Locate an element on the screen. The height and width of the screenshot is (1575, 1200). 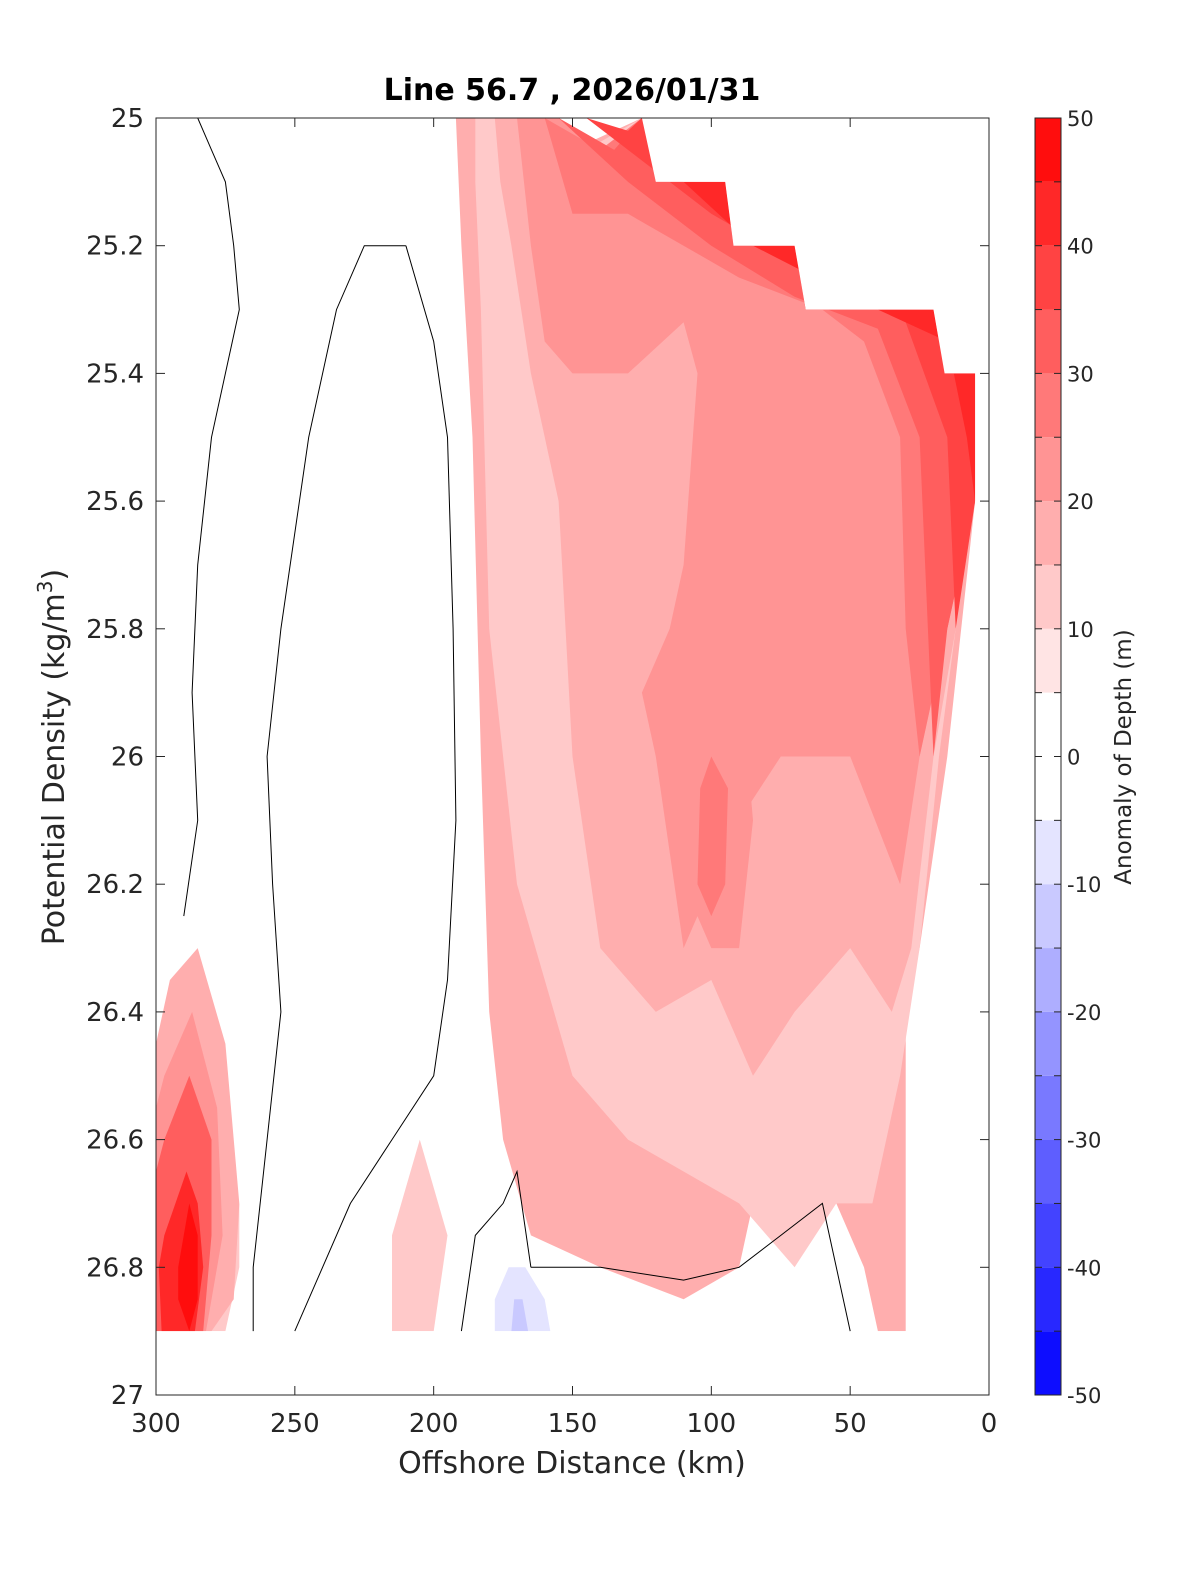
colorbar-tick-label: 20 is located at coordinates (1080, 502).